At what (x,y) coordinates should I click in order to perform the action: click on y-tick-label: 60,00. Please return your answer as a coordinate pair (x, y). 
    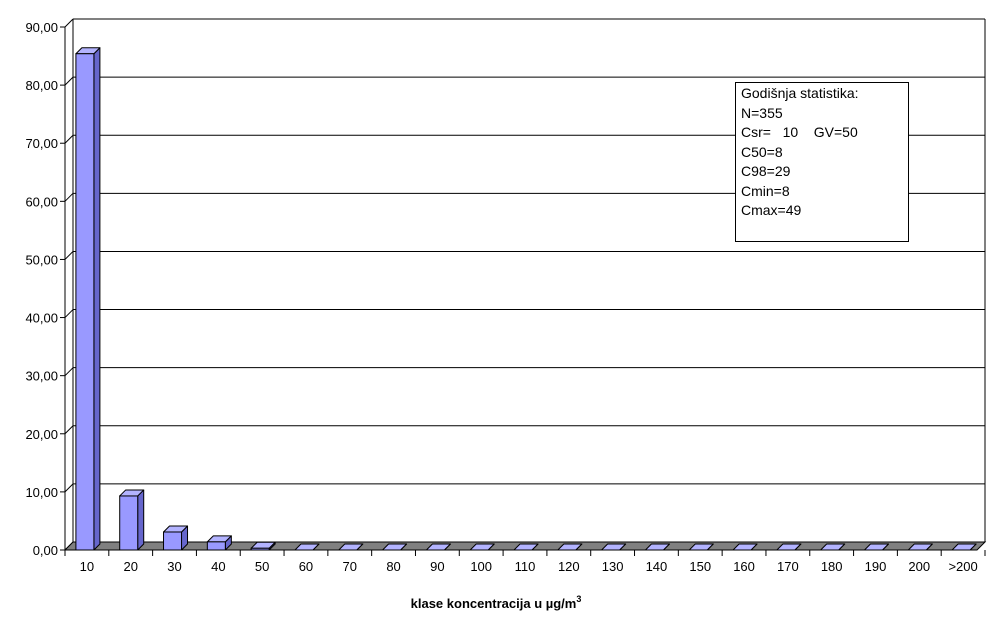
    Looking at the image, I should click on (41, 201).